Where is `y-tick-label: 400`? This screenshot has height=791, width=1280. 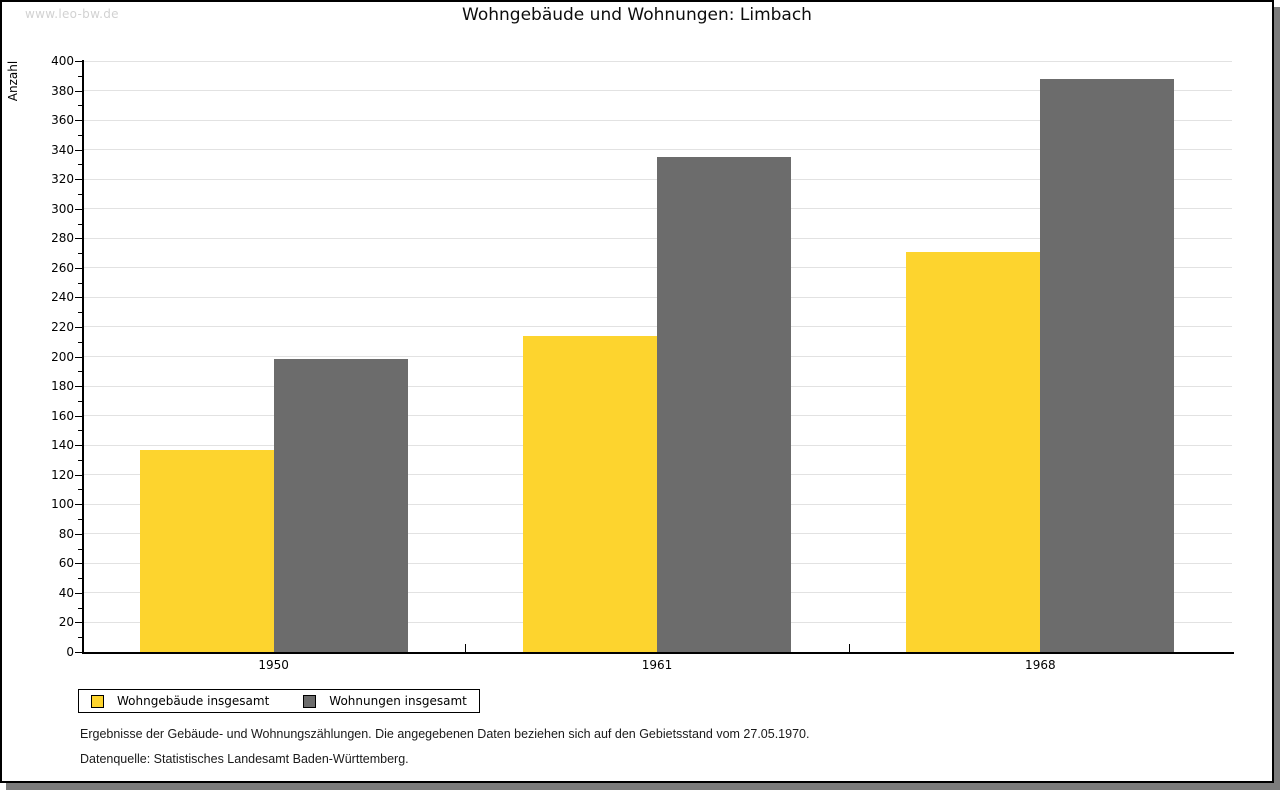
y-tick-label: 400 is located at coordinates (62, 61).